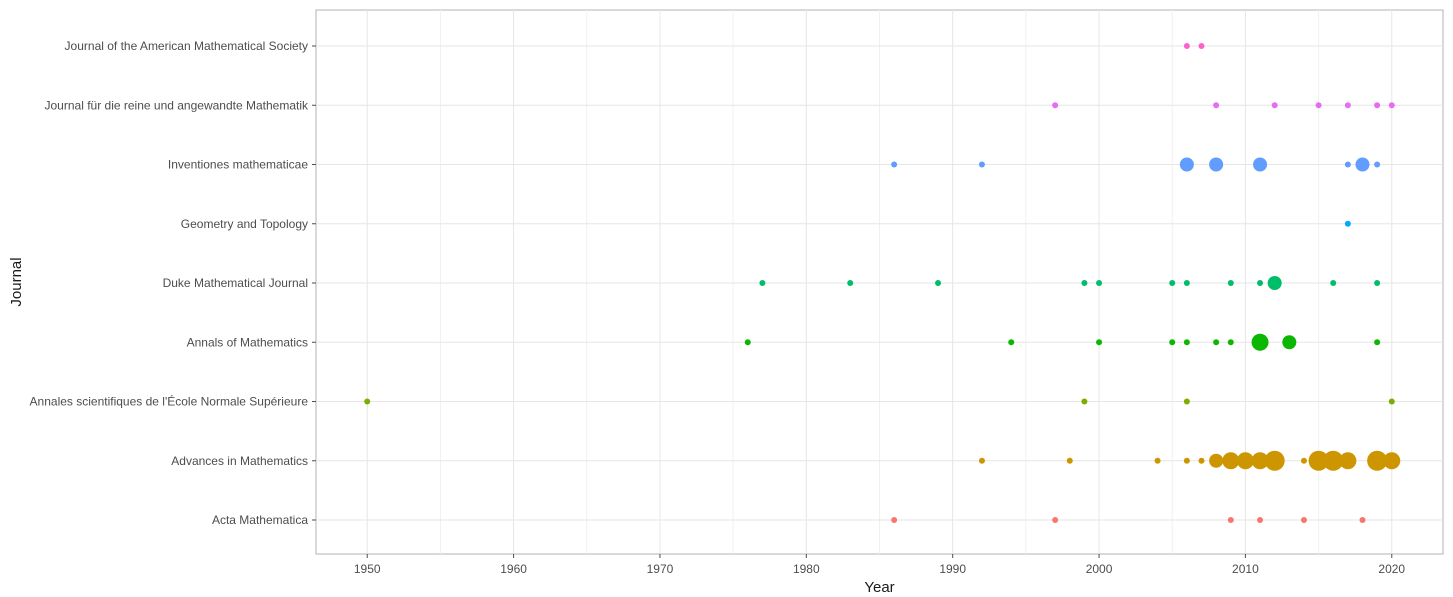  I want to click on point-annals-of-mathematics-1976, so click(747, 342).